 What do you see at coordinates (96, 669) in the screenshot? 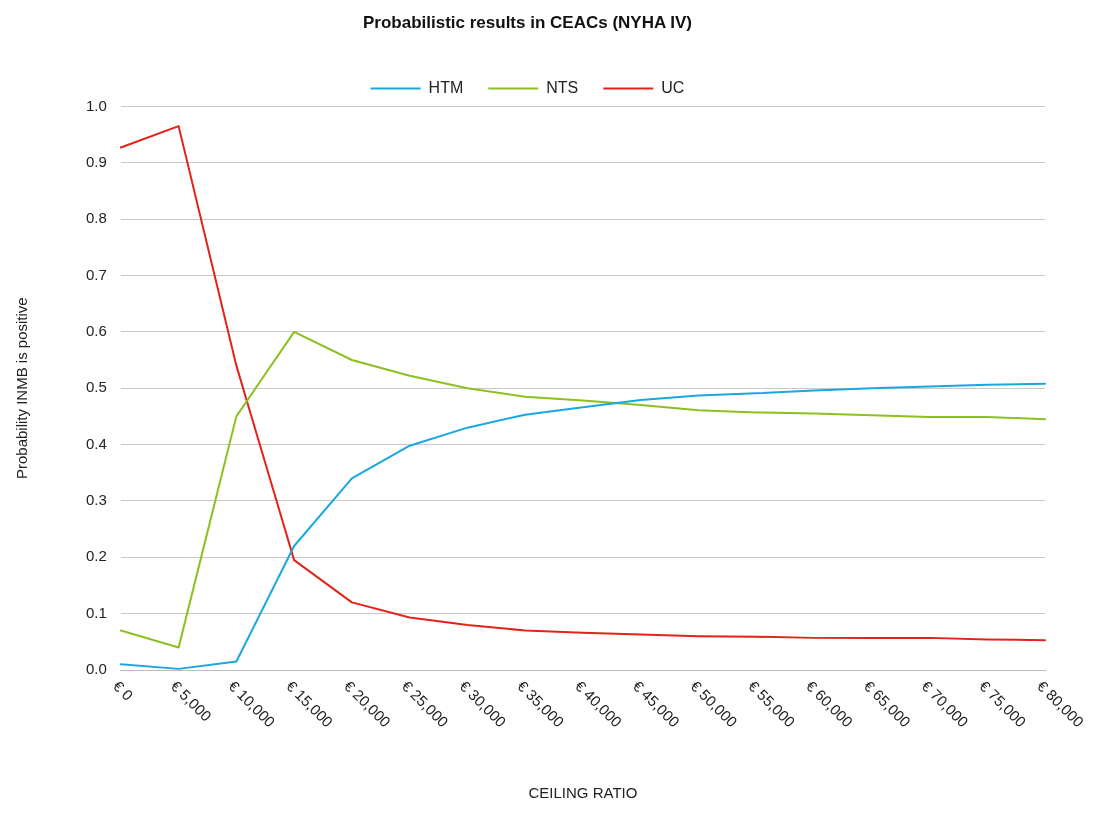
I see `y-tick-label: 0.0` at bounding box center [96, 669].